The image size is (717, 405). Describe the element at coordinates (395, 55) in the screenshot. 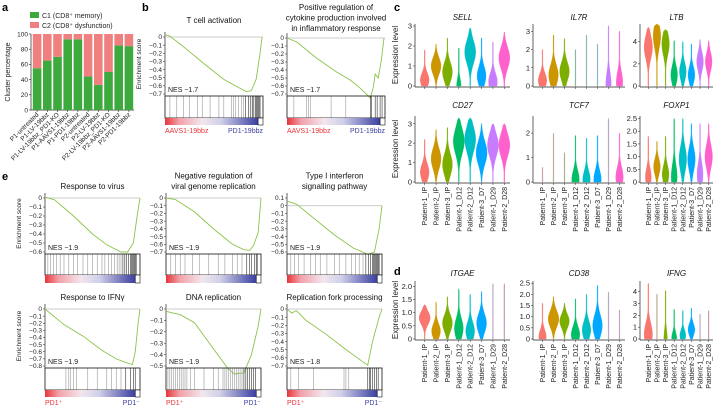

I see `y-axis-label: Expression level` at that location.